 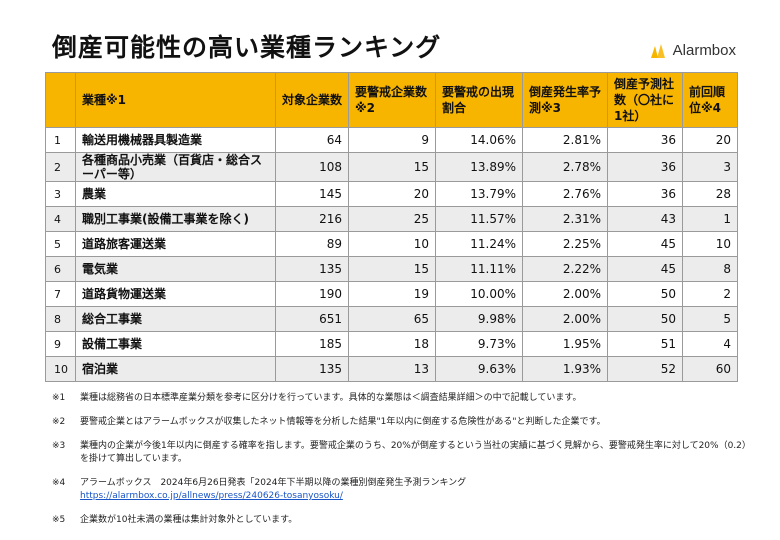 I want to click on cell-industry: 輸送用機械器具製造業, so click(x=175, y=140).